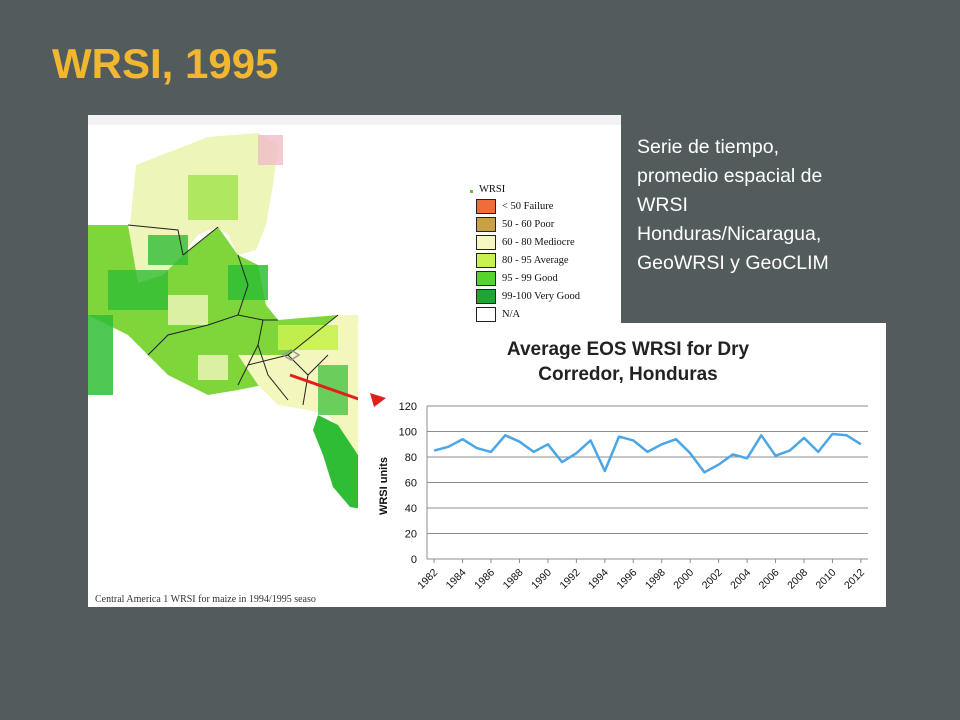 This screenshot has height=720, width=960. Describe the element at coordinates (662, 205) in the screenshot. I see `description-line: WRSI` at that location.